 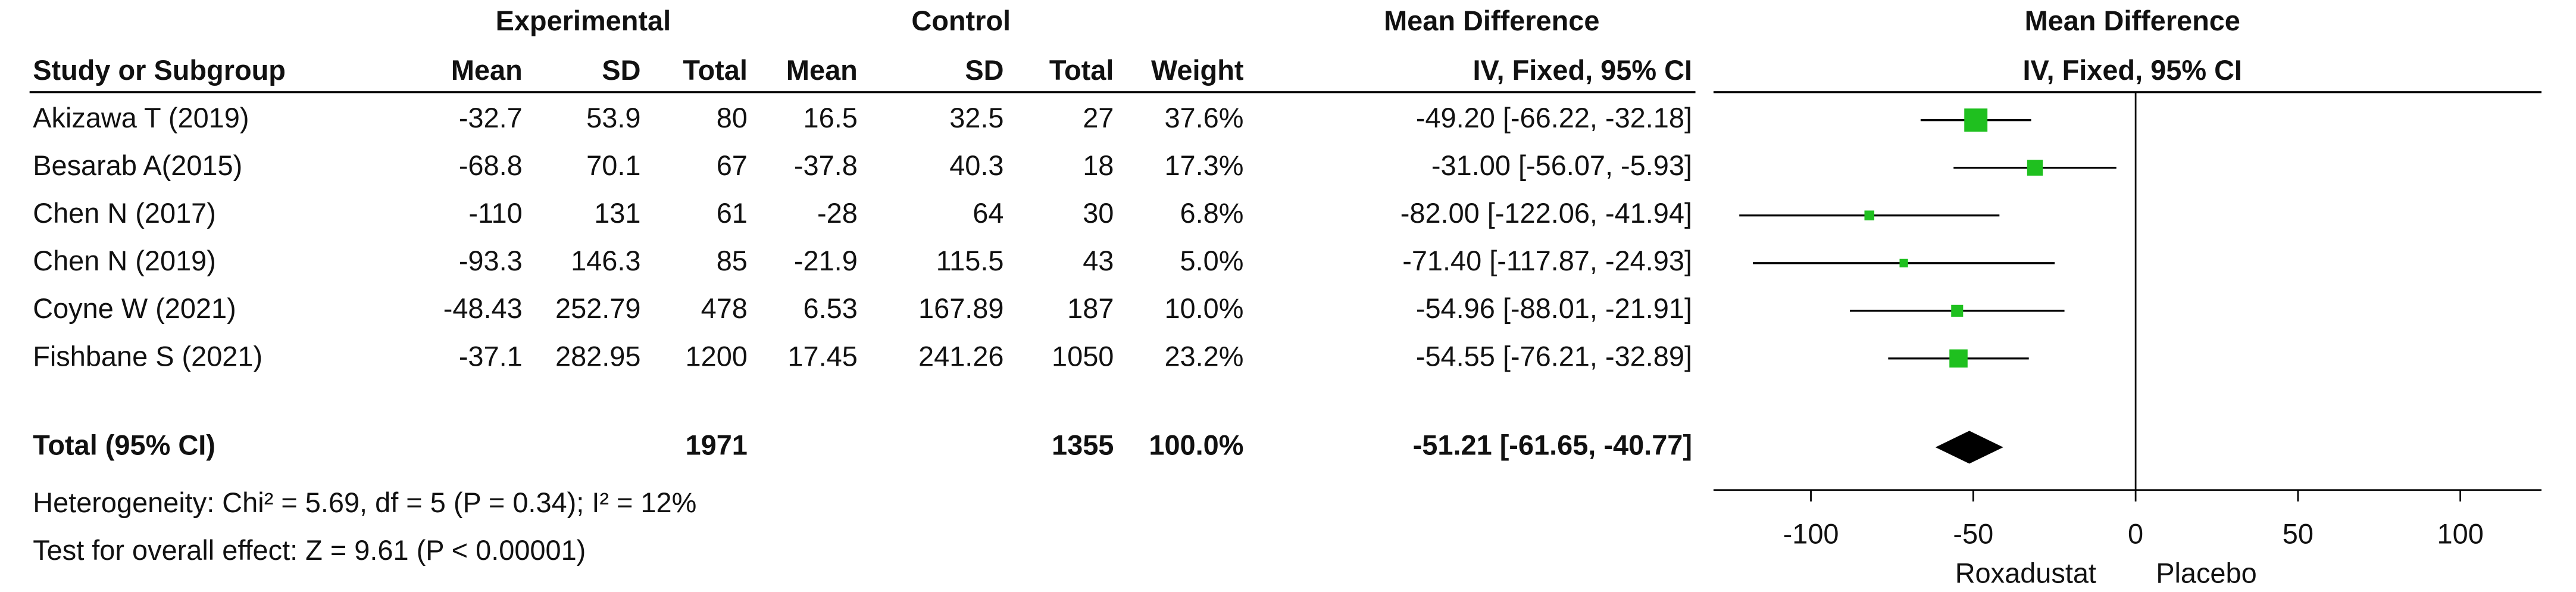 I want to click on x-tick-label: 0, so click(x=2135, y=533).